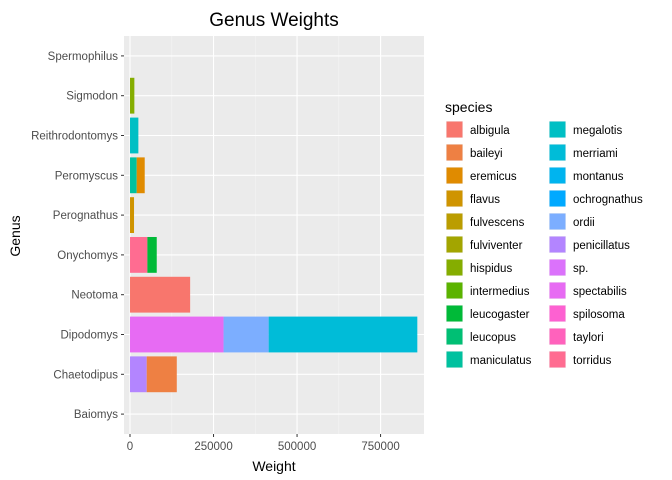 Image resolution: width=672 pixels, height=480 pixels. What do you see at coordinates (83, 57) in the screenshot?
I see `y-tick-label-spermophilus: Spermophilus` at bounding box center [83, 57].